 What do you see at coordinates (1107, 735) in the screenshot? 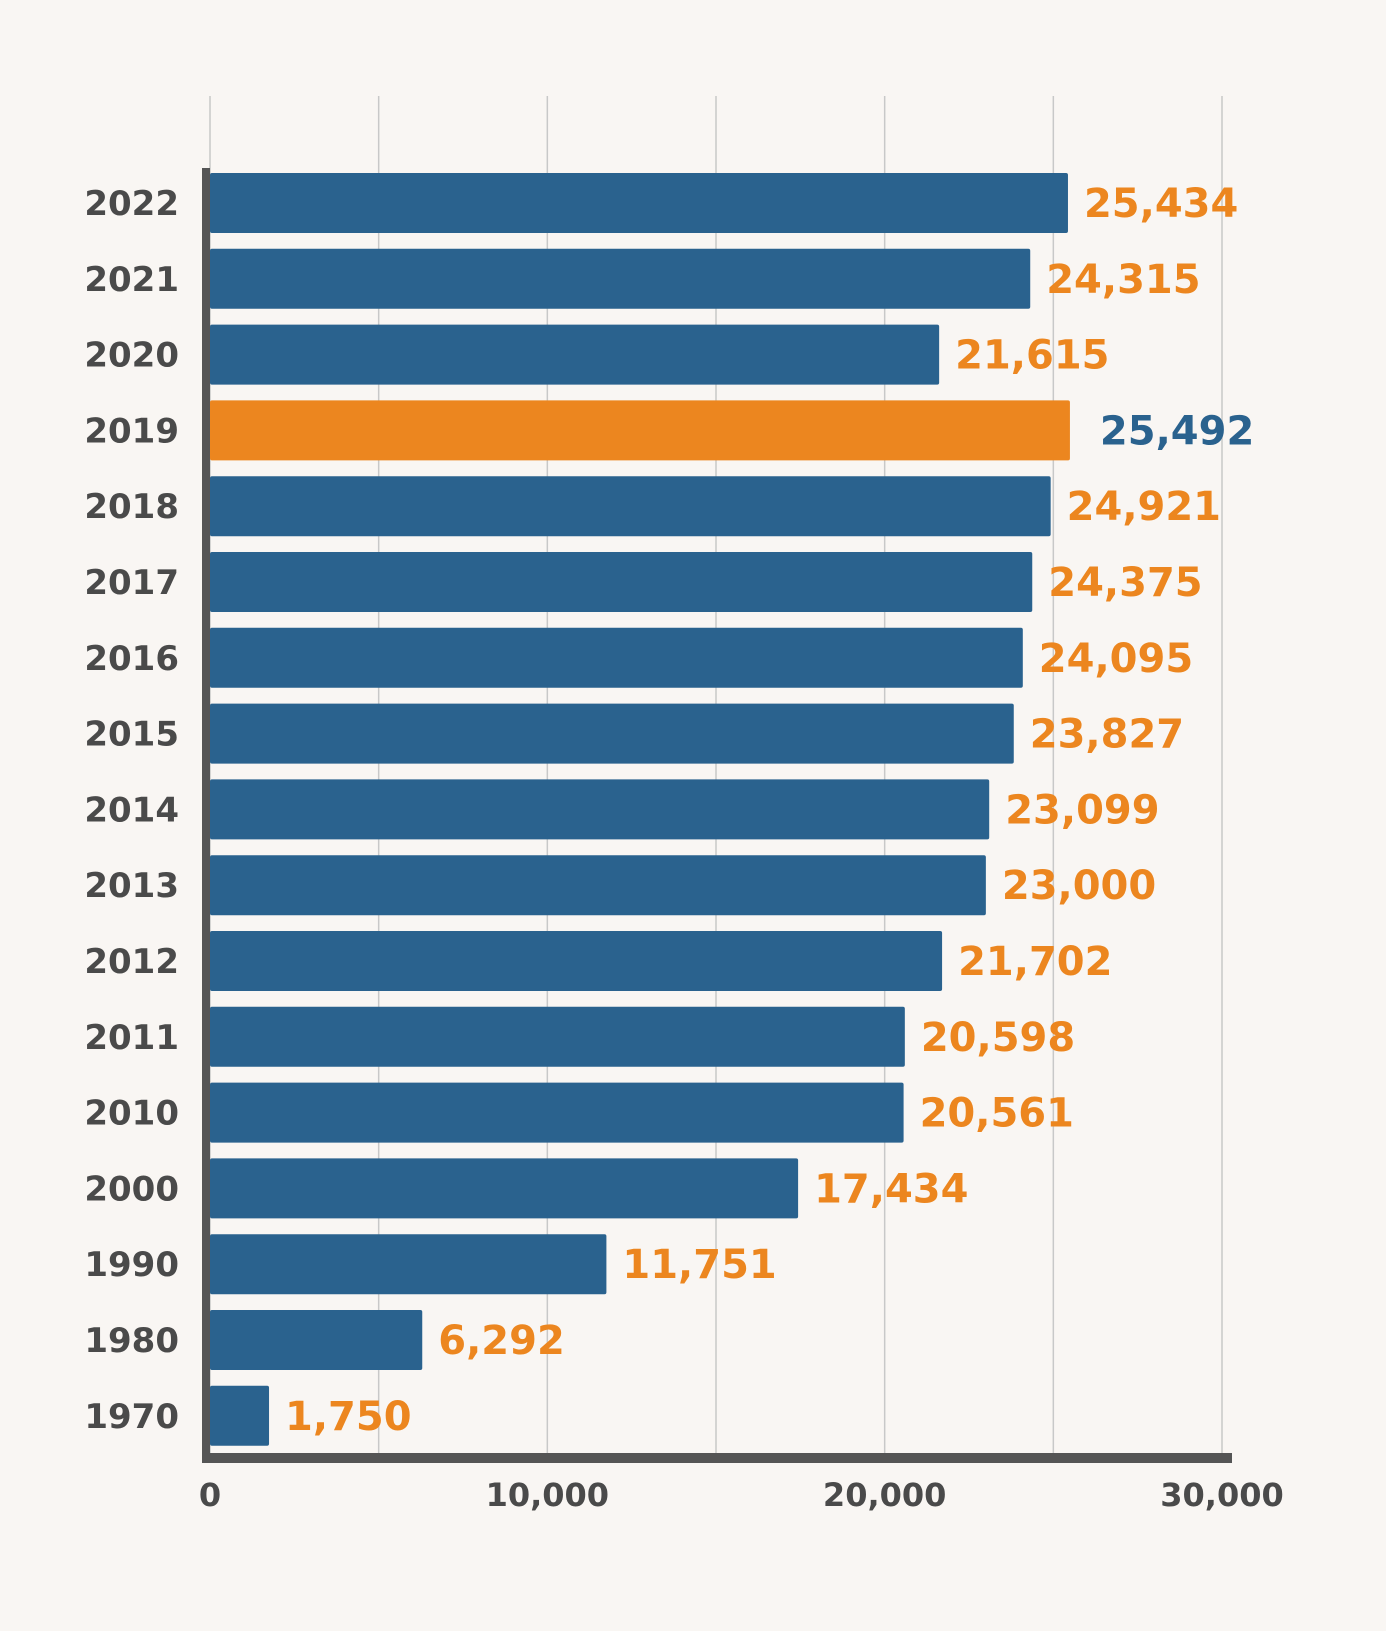
I see `value-label-2015: 23,827` at bounding box center [1107, 735].